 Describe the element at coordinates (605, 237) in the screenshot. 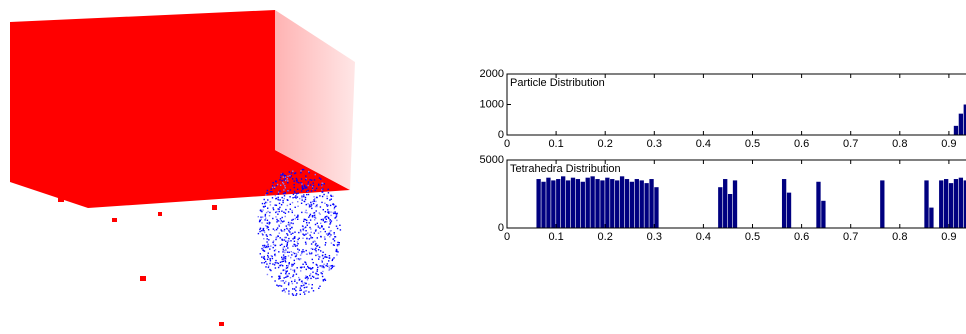

I see `x-tick-label: 0.2` at that location.